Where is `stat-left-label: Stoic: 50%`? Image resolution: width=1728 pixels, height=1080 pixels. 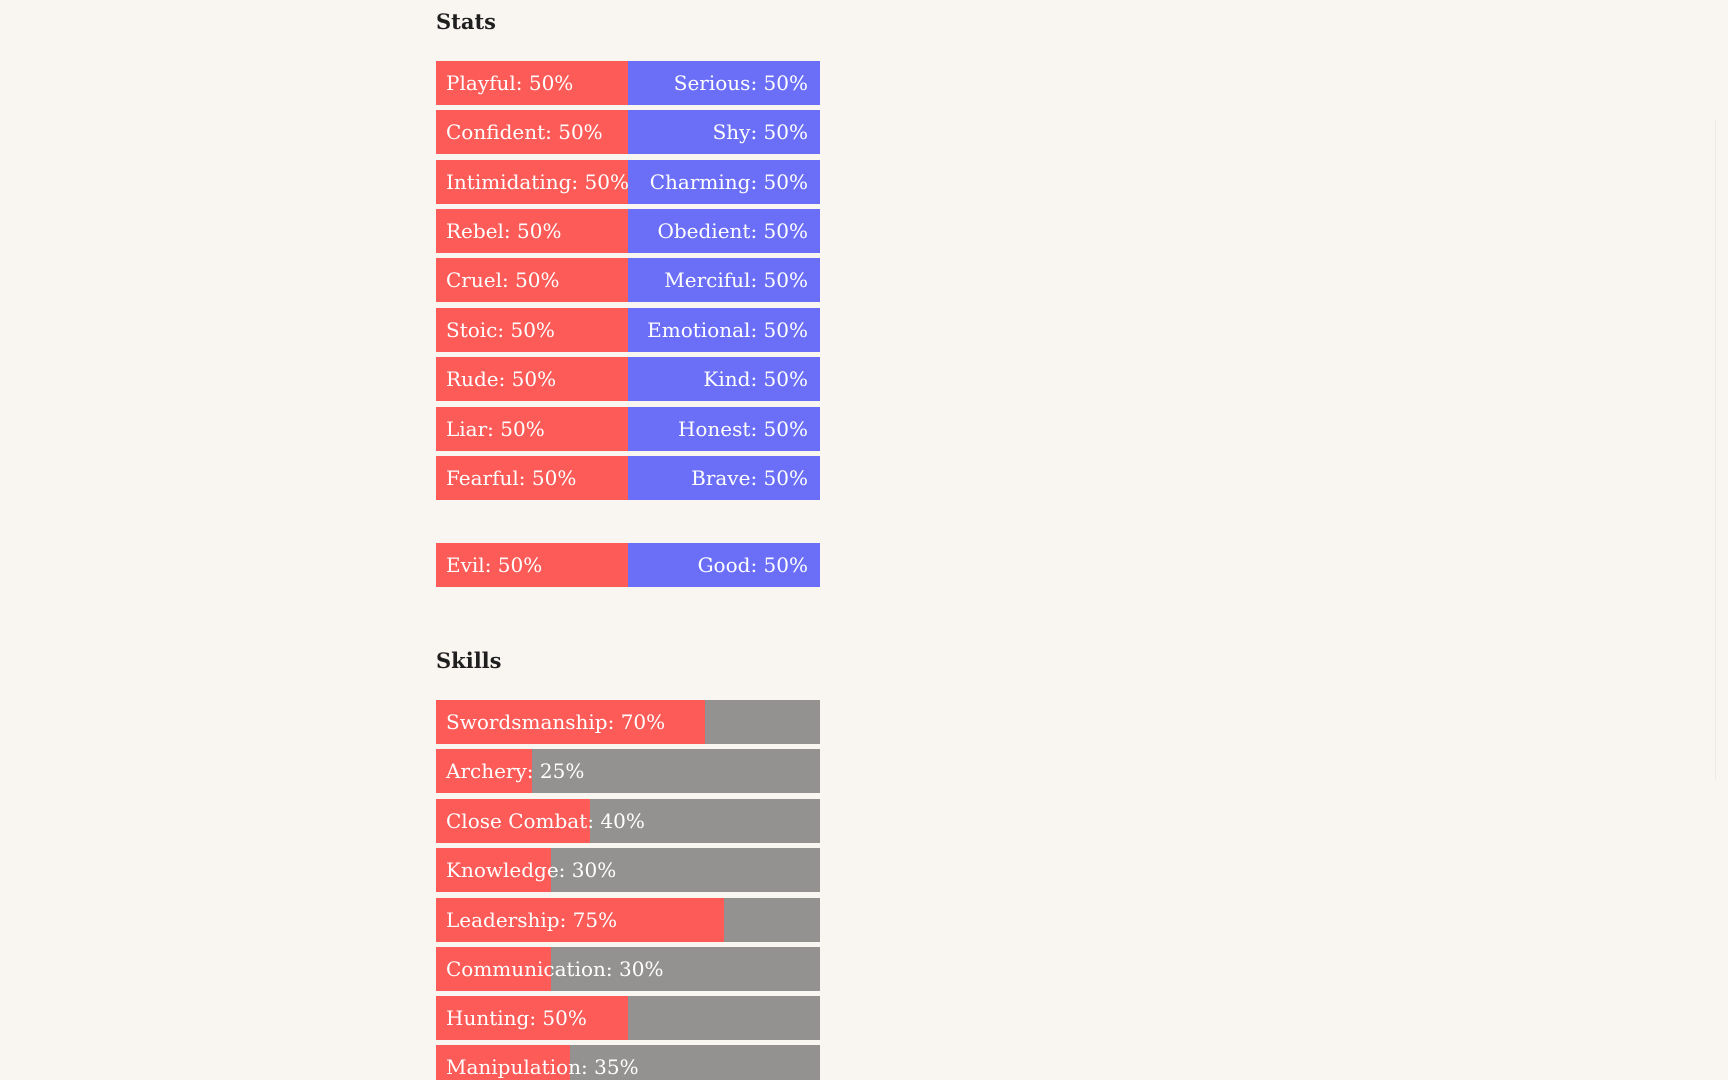 stat-left-label: Stoic: 50% is located at coordinates (500, 330).